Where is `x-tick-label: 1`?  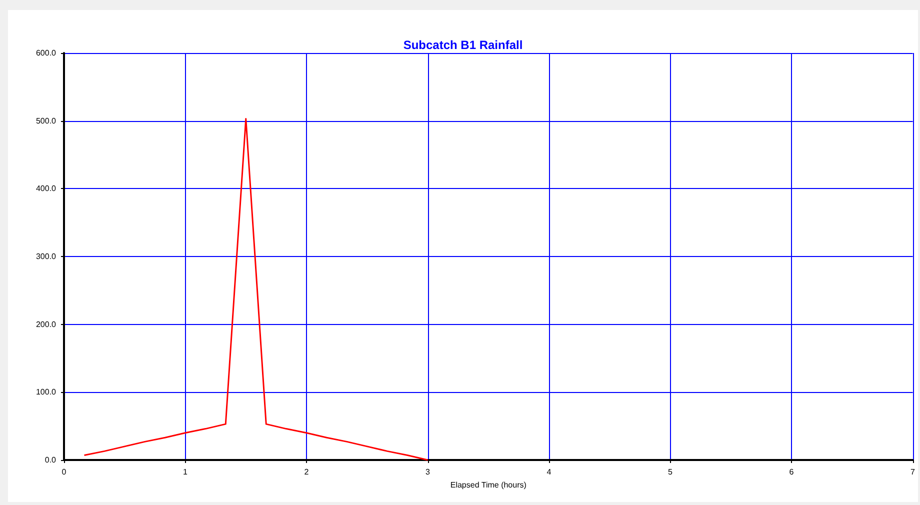
x-tick-label: 1 is located at coordinates (185, 472).